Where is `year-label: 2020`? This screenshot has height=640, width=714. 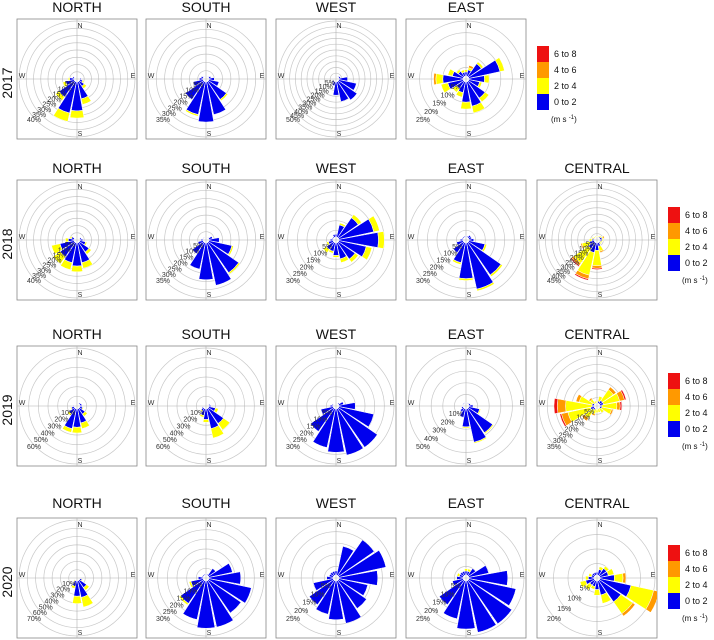 year-label: 2020 is located at coordinates (7, 581).